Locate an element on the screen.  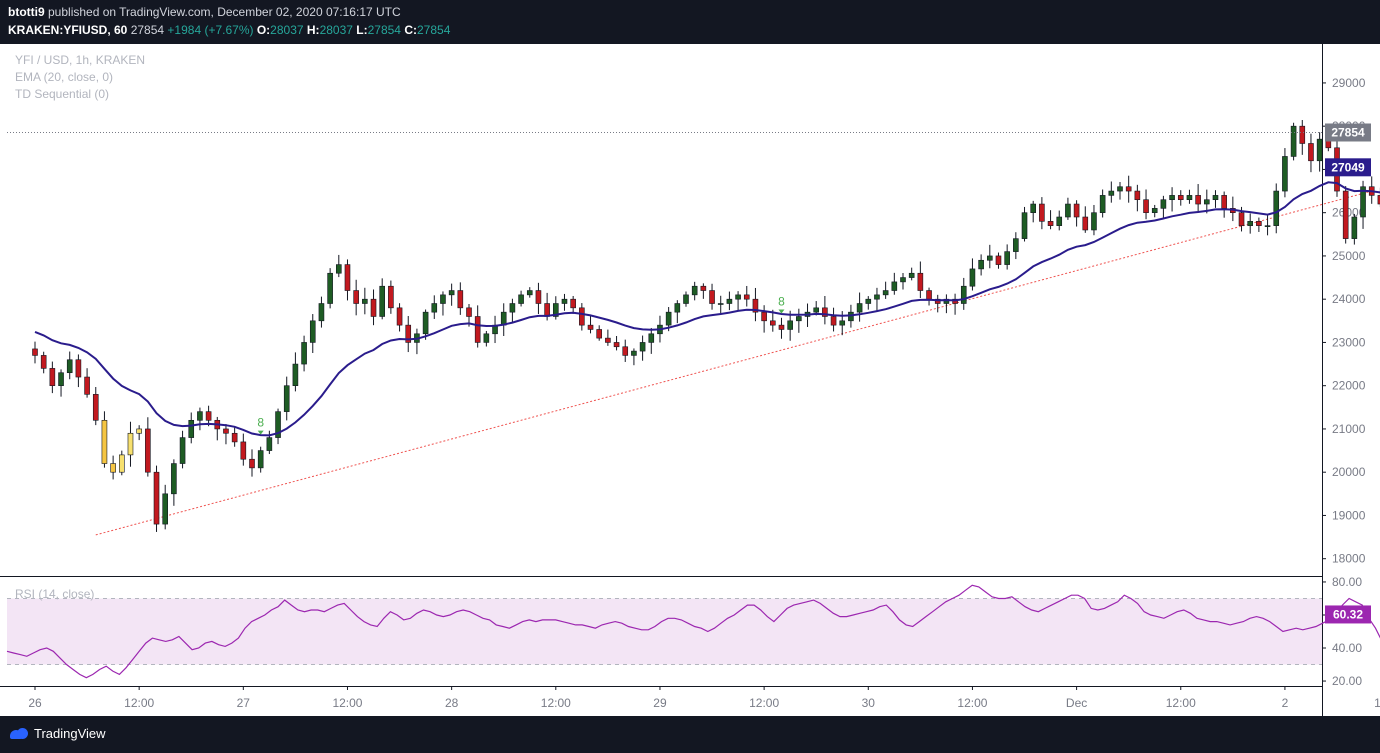
time-tick-label: 30 is located at coordinates (869, 703).